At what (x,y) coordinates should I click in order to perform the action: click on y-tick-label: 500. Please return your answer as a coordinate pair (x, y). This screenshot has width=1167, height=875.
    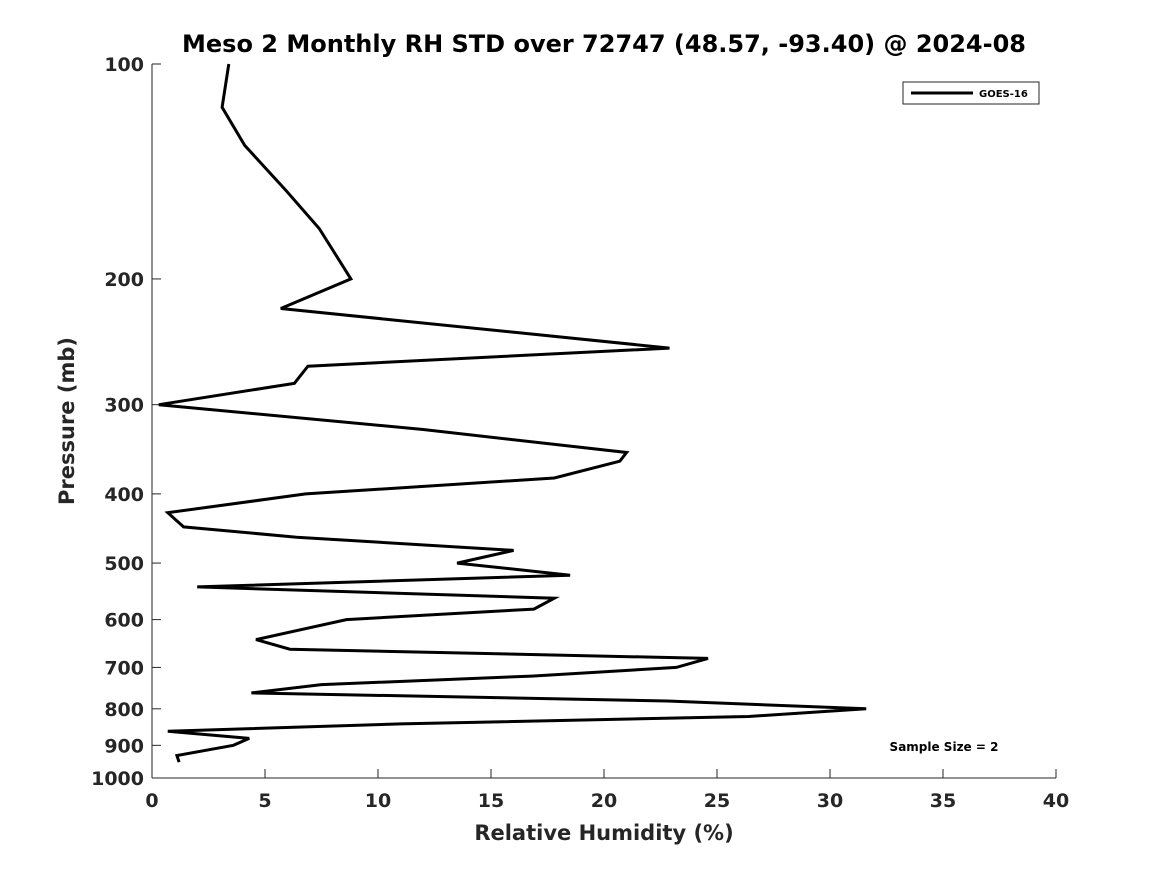
    Looking at the image, I should click on (124, 564).